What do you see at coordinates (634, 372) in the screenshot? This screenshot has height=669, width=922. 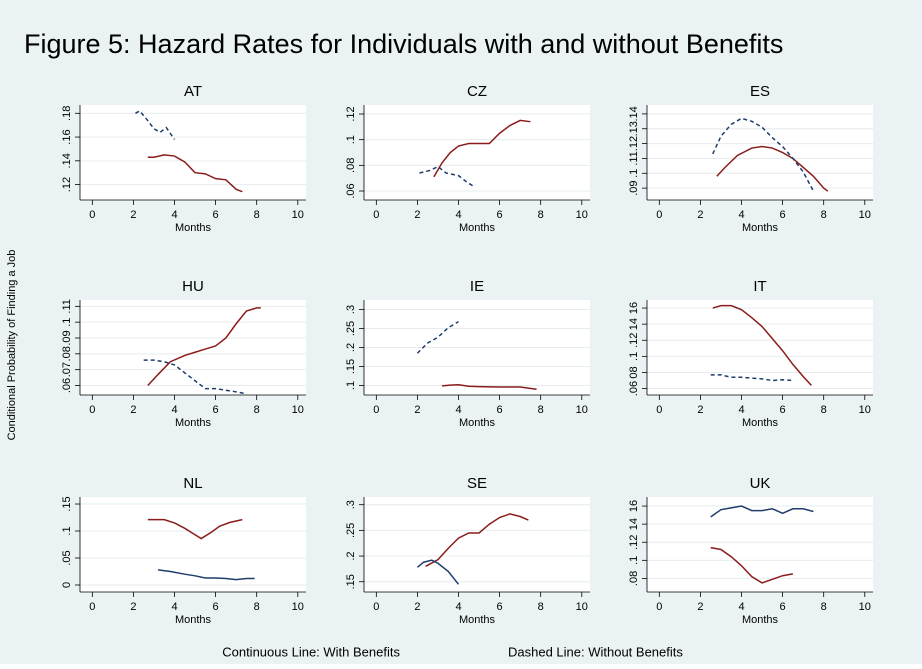 I see `y-tick-label: 08` at bounding box center [634, 372].